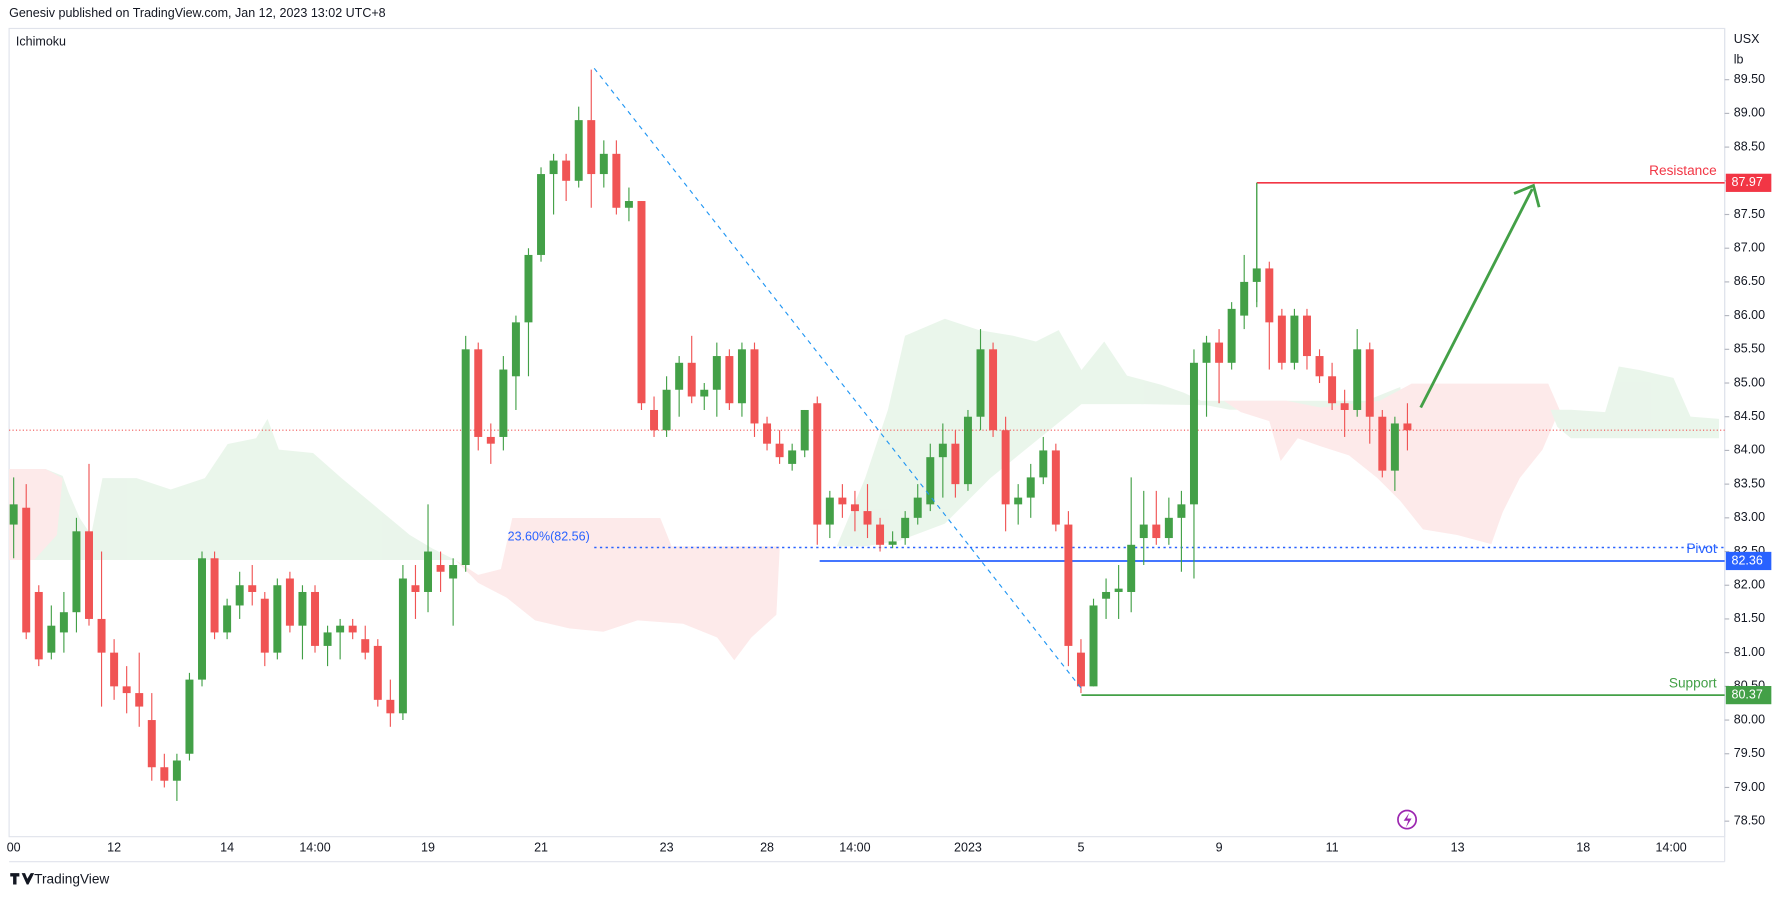 The height and width of the screenshot is (897, 1785). What do you see at coordinates (1749, 382) in the screenshot?
I see `y-tick-label: 85.00` at bounding box center [1749, 382].